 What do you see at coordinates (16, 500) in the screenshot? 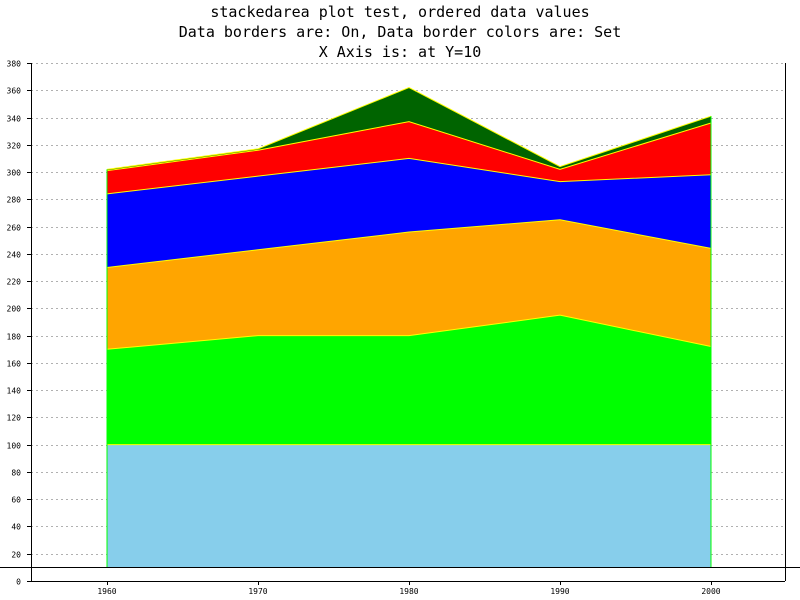
I see `y-tick-label: 60` at bounding box center [16, 500].